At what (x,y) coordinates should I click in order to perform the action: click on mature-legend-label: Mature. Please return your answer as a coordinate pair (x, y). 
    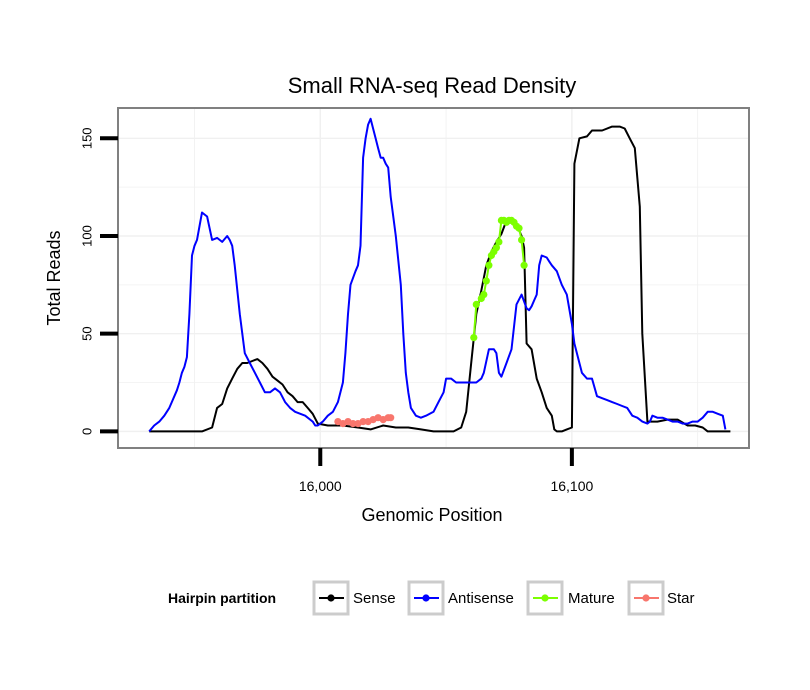
    Looking at the image, I should click on (591, 598).